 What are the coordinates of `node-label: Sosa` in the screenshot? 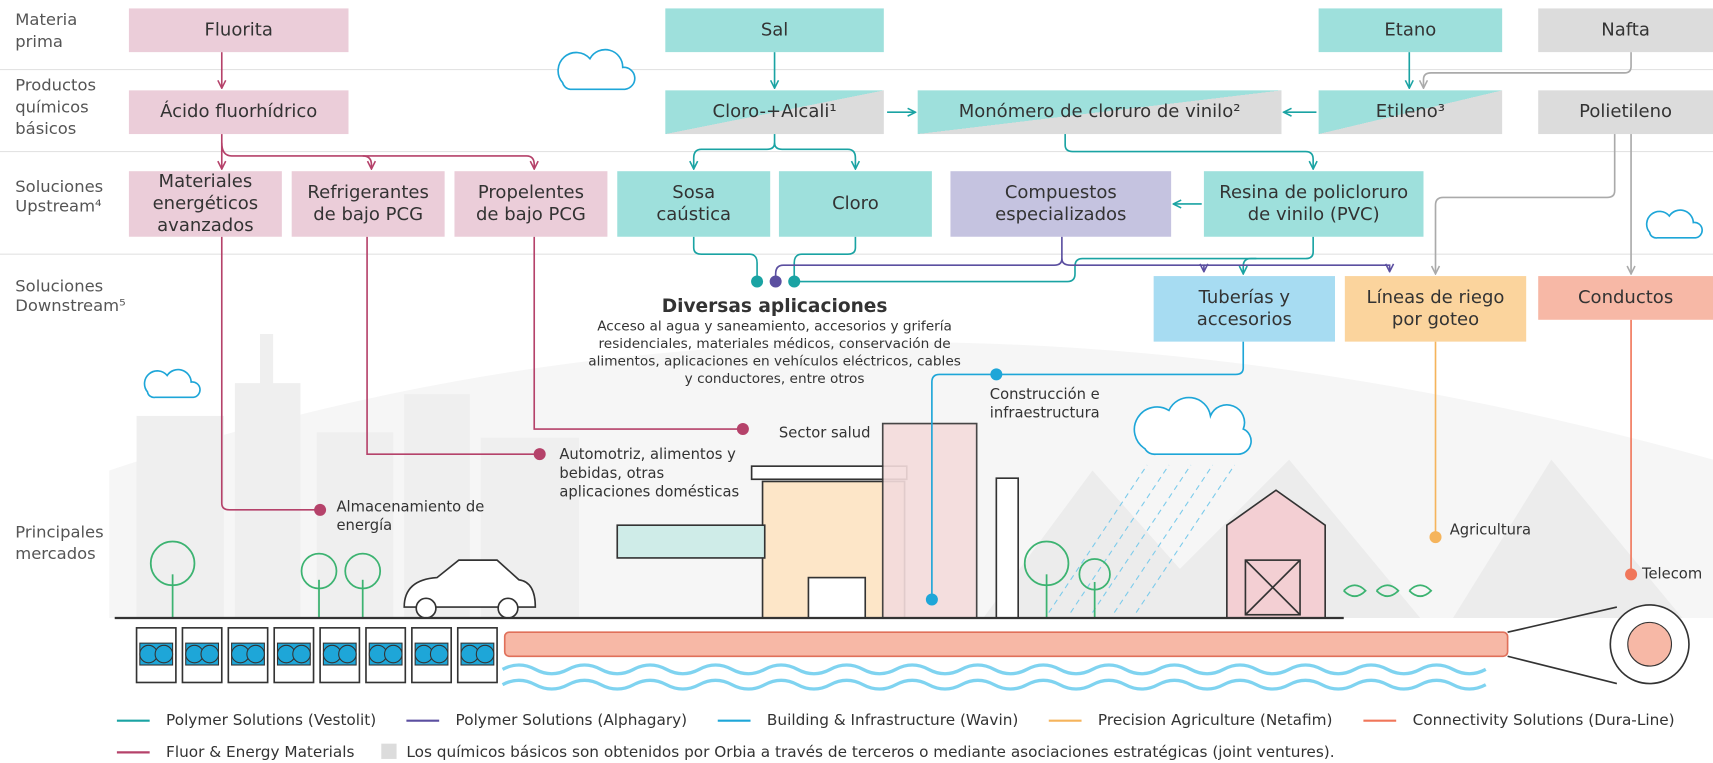 It's located at (693, 192).